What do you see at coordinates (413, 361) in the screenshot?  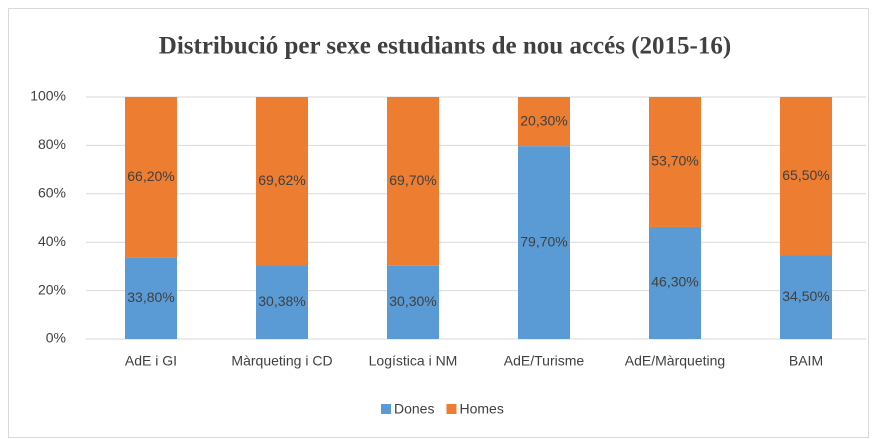 I see `x-tick-label: Logística i NM` at bounding box center [413, 361].